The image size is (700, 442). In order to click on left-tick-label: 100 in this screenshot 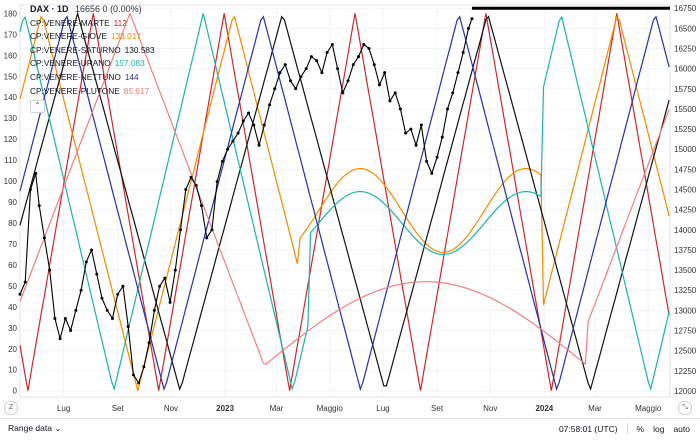, I will do `click(11, 181)`.